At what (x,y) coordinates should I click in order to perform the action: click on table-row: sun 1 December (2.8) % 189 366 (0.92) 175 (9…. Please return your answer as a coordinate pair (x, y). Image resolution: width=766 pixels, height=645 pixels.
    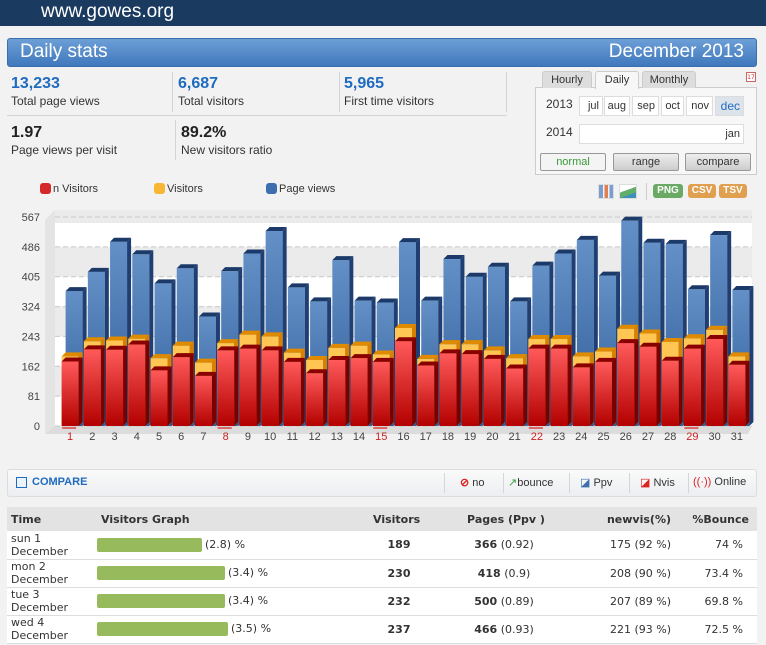
    Looking at the image, I should click on (382, 545).